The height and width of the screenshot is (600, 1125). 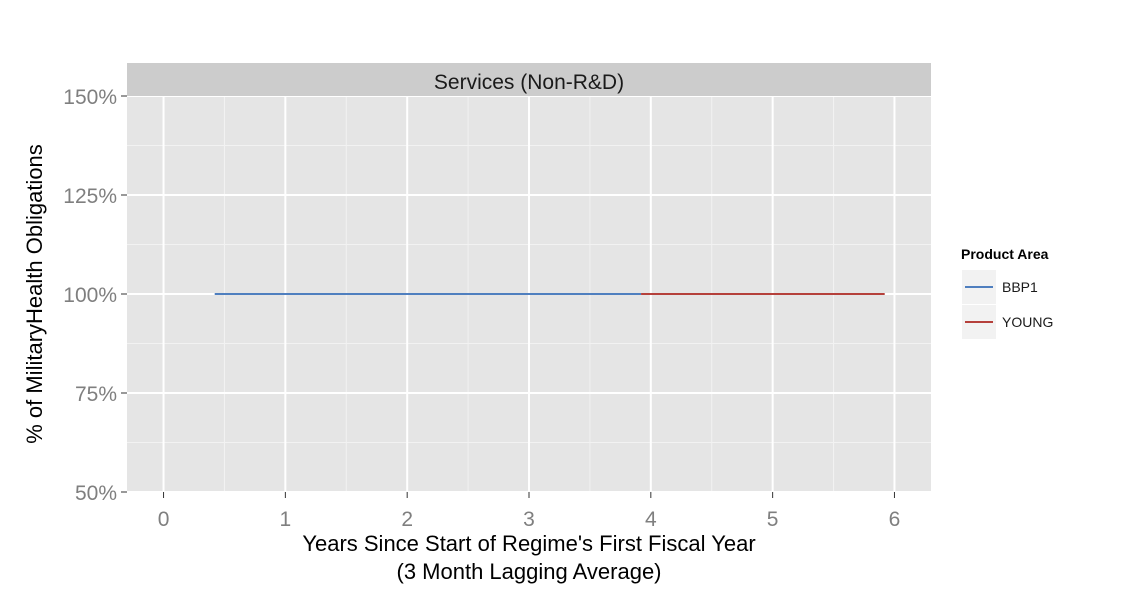 What do you see at coordinates (529, 519) in the screenshot?
I see `x-tick-label: 3` at bounding box center [529, 519].